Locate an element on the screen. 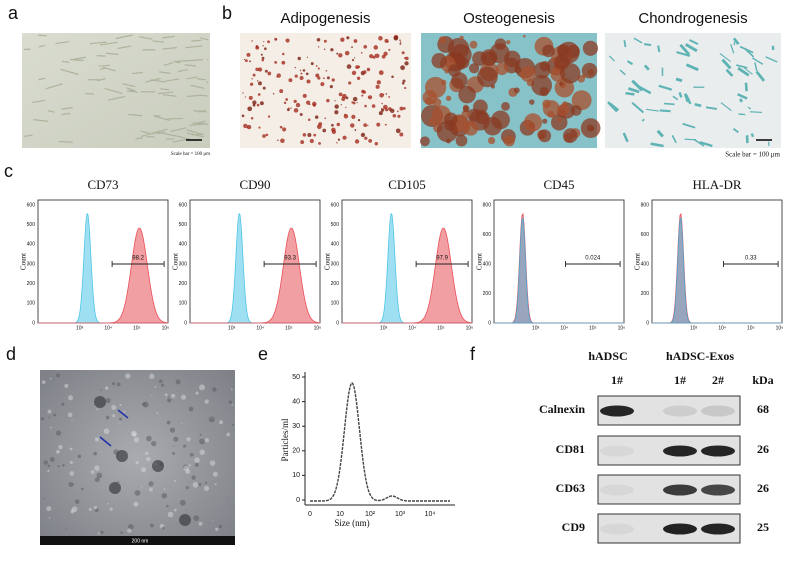 Image resolution: width=787 pixels, height=562 pixels. plot-title: CD105 is located at coordinates (407, 184).